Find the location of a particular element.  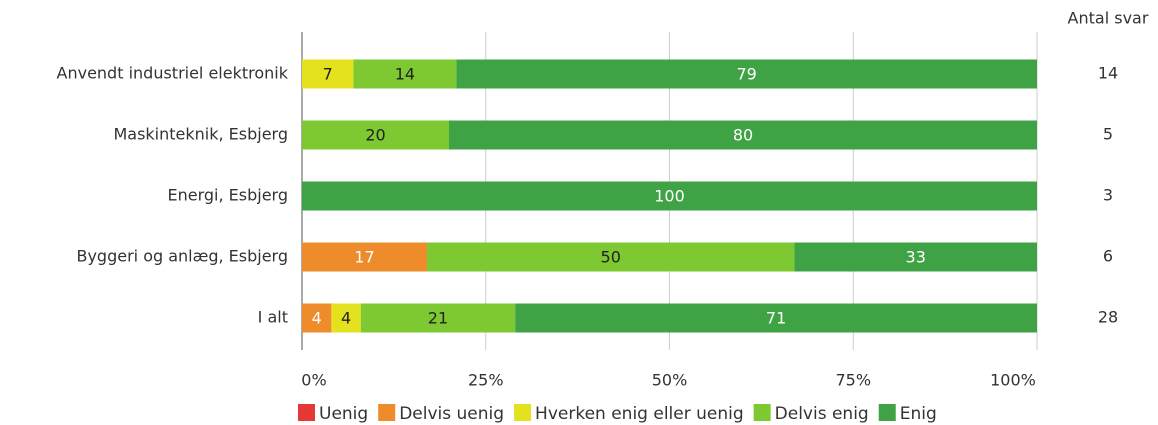

legend-label: Hverken enig eller uenig is located at coordinates (639, 414).